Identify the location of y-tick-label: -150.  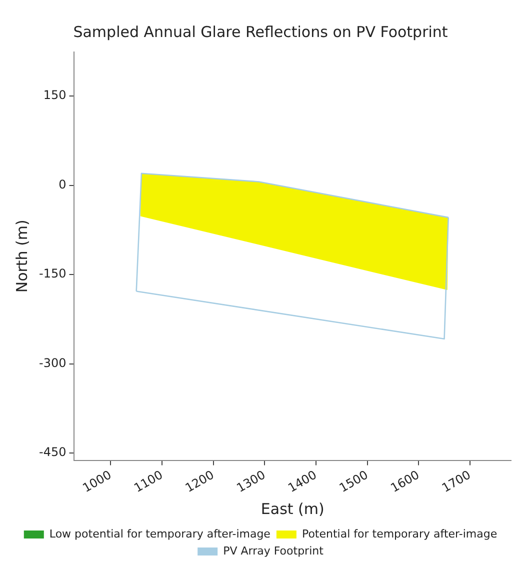
(52, 273).